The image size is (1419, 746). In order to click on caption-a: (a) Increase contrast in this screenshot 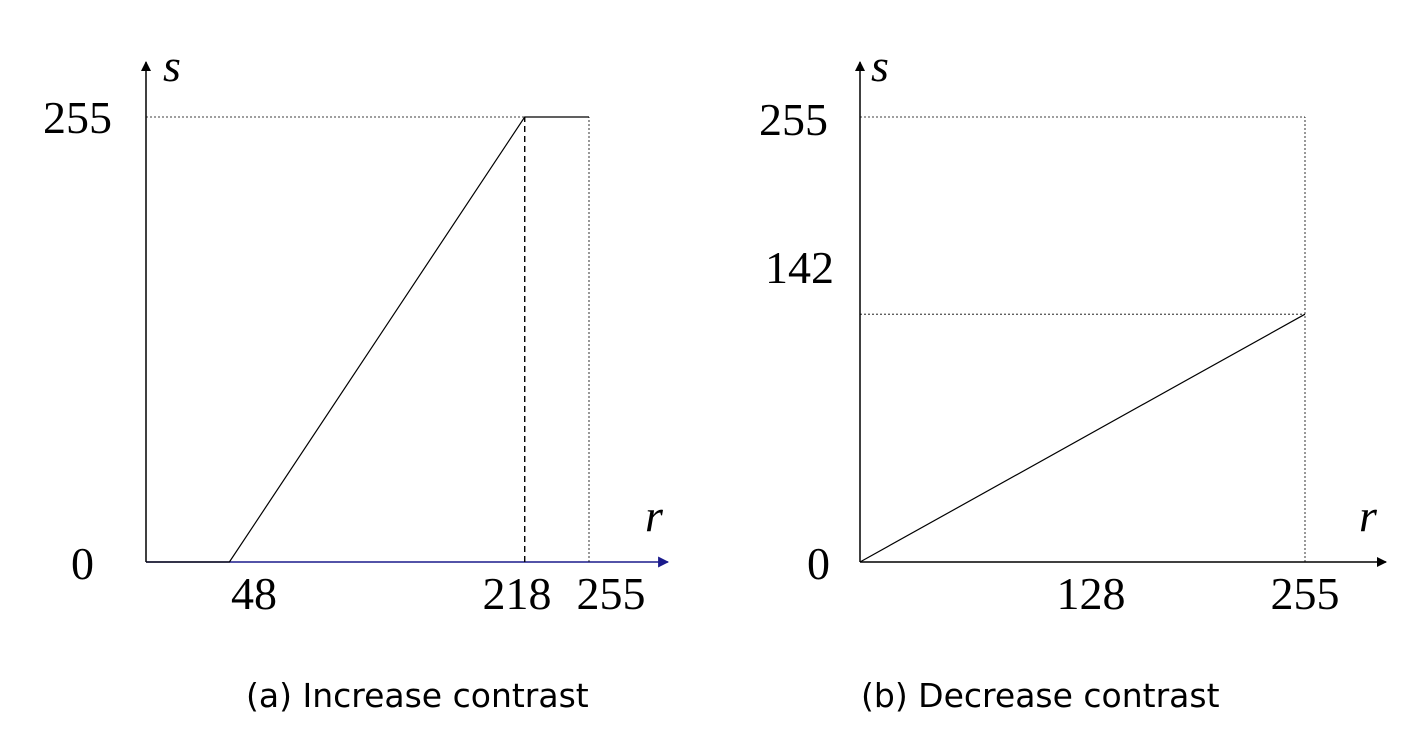, I will do `click(417, 695)`.